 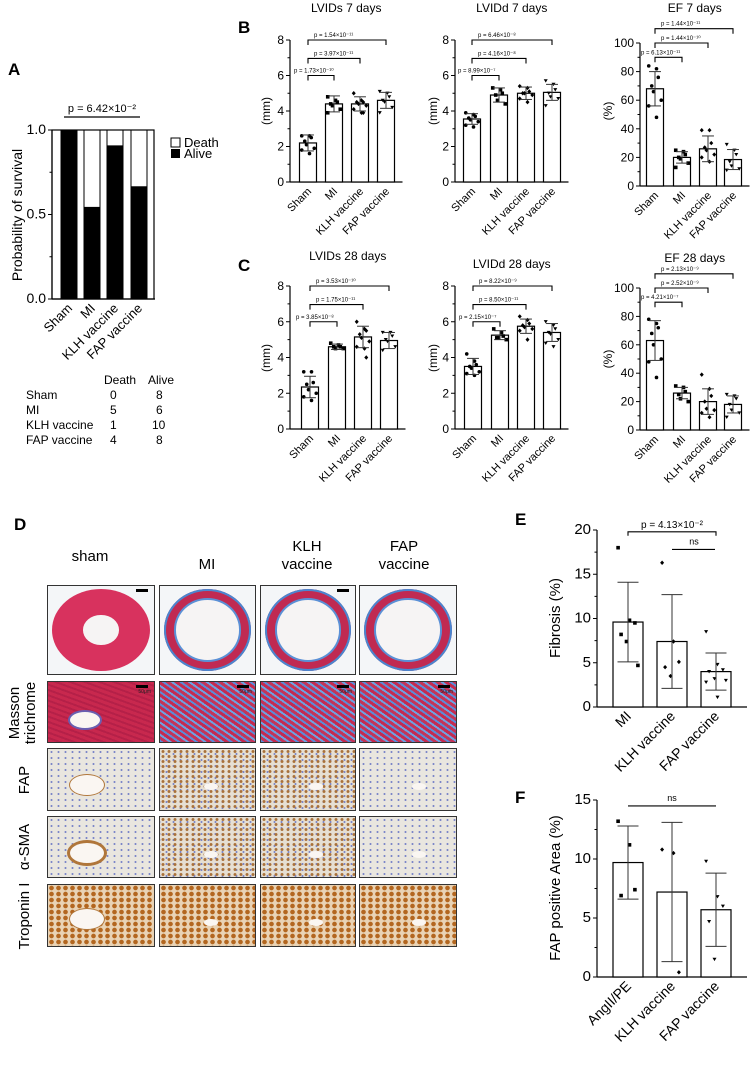 I want to click on panel-label-f: F, so click(x=520, y=797).